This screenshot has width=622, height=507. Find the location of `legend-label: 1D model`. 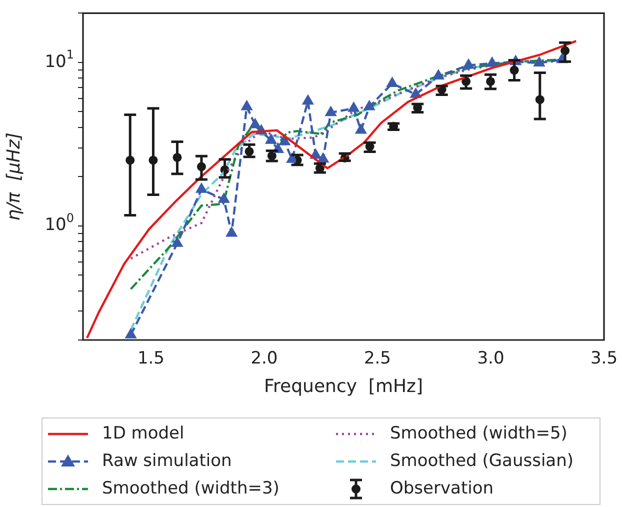

legend-label: 1D model is located at coordinates (143, 433).